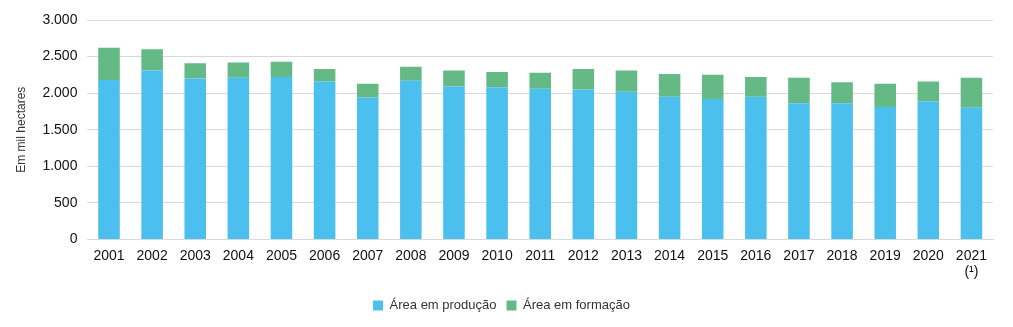 The image size is (1013, 327). What do you see at coordinates (60, 165) in the screenshot?
I see `y-tick-label: 1.000` at bounding box center [60, 165].